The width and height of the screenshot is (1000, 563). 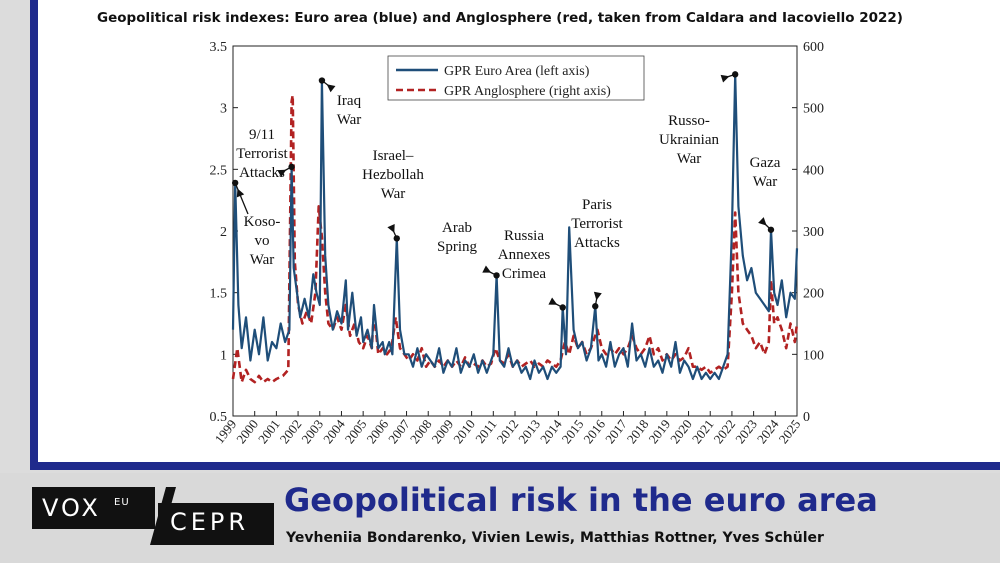 What do you see at coordinates (464, 432) in the screenshot?
I see `x-axis-tick-label: 2010` at bounding box center [464, 432].